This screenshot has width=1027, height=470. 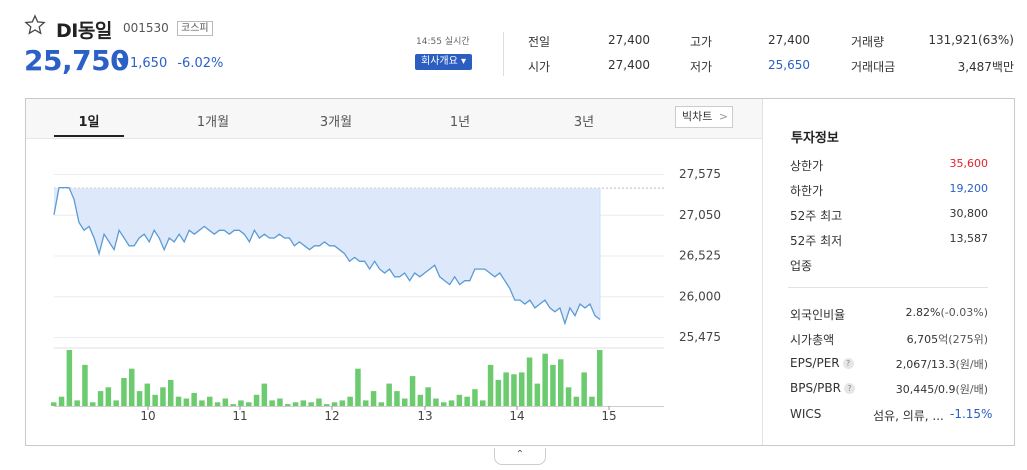 I want to click on tab-3year: 3년, so click(x=584, y=122).